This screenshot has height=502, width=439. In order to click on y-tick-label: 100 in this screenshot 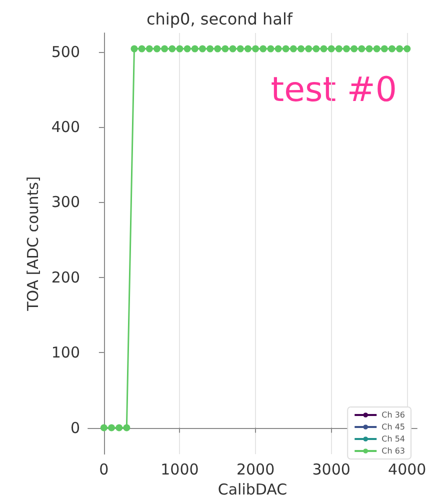, I will do `click(65, 353)`.